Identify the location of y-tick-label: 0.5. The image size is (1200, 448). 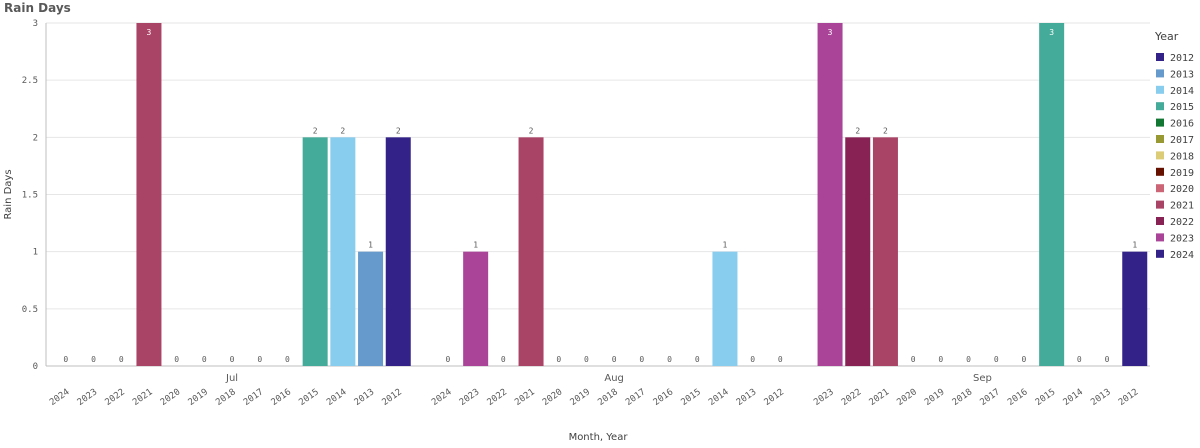
(30, 310).